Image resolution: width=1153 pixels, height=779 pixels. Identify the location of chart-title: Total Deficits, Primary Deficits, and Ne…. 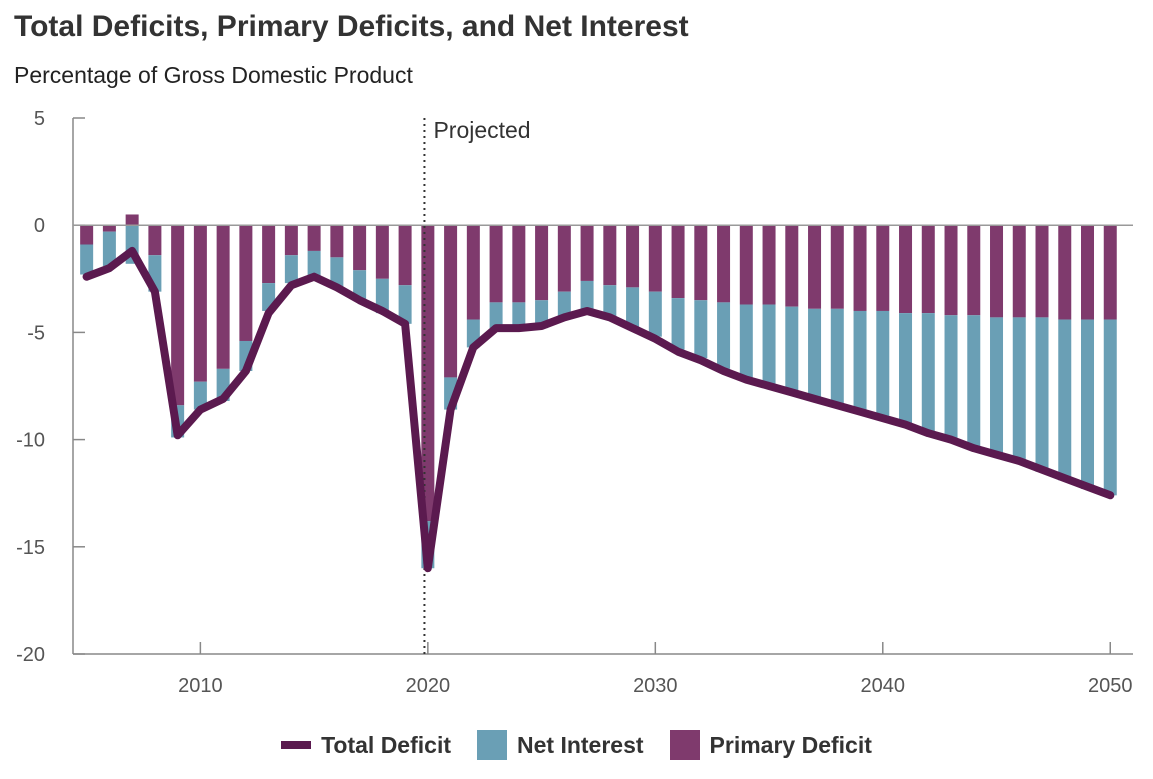
(351, 26).